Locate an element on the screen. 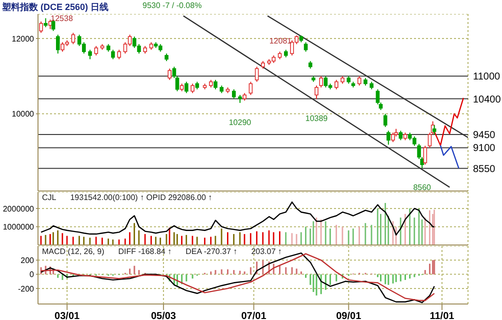 The image size is (502, 320). y-tick-label: 10000 is located at coordinates (23, 114).